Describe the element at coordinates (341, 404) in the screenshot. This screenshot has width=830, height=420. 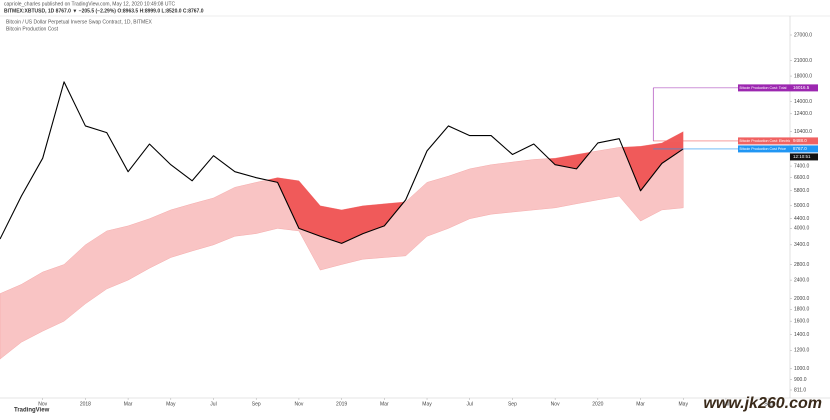
I see `x-tick-label: 2019` at that location.